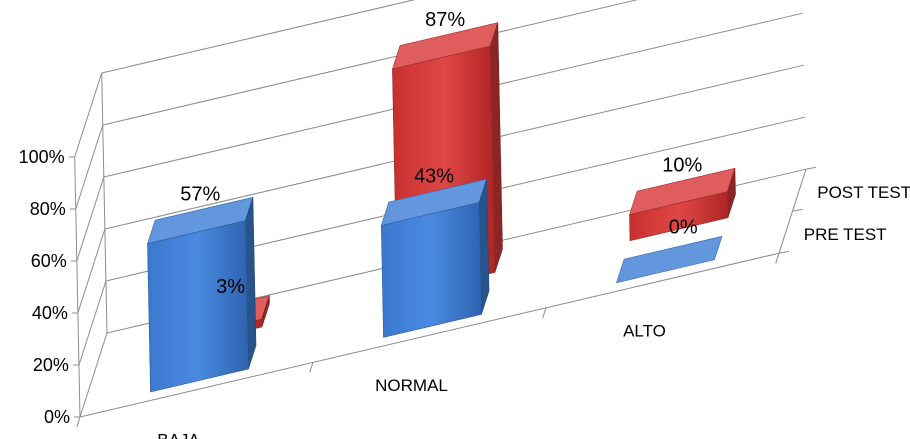  What do you see at coordinates (682, 166) in the screenshot?
I see `data-label: 10%` at bounding box center [682, 166].